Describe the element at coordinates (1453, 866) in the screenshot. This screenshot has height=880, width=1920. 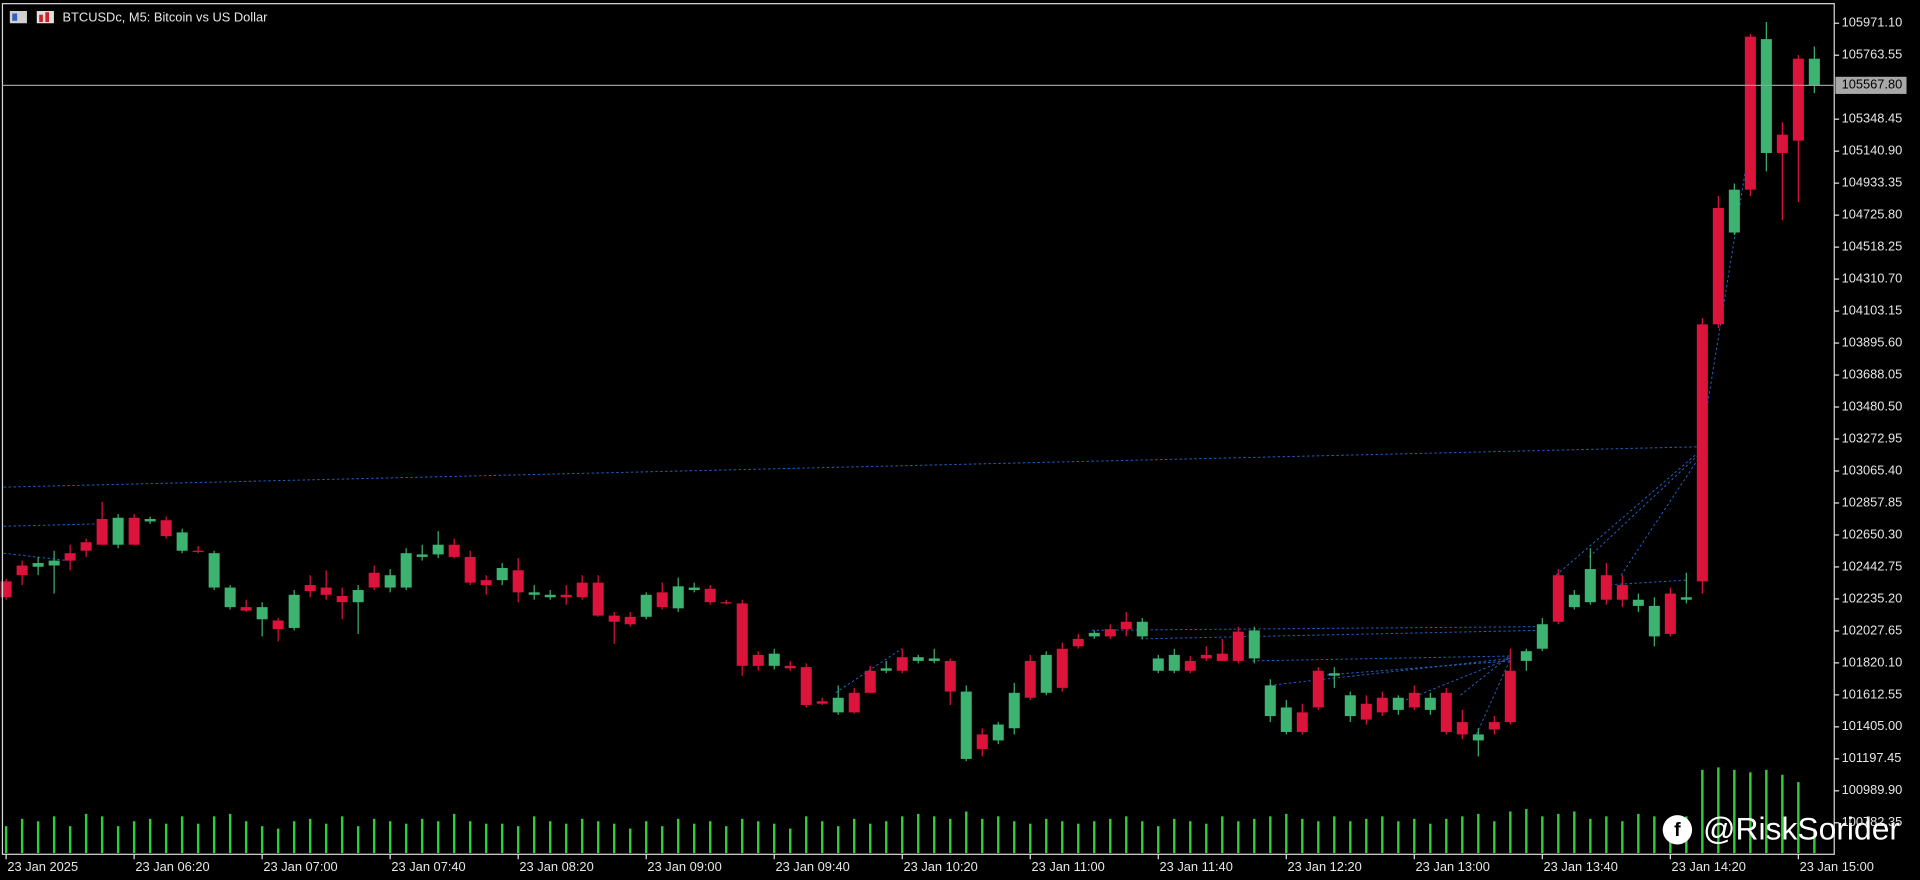
I see `x-tick-label: 23 Jan 13:00` at that location.